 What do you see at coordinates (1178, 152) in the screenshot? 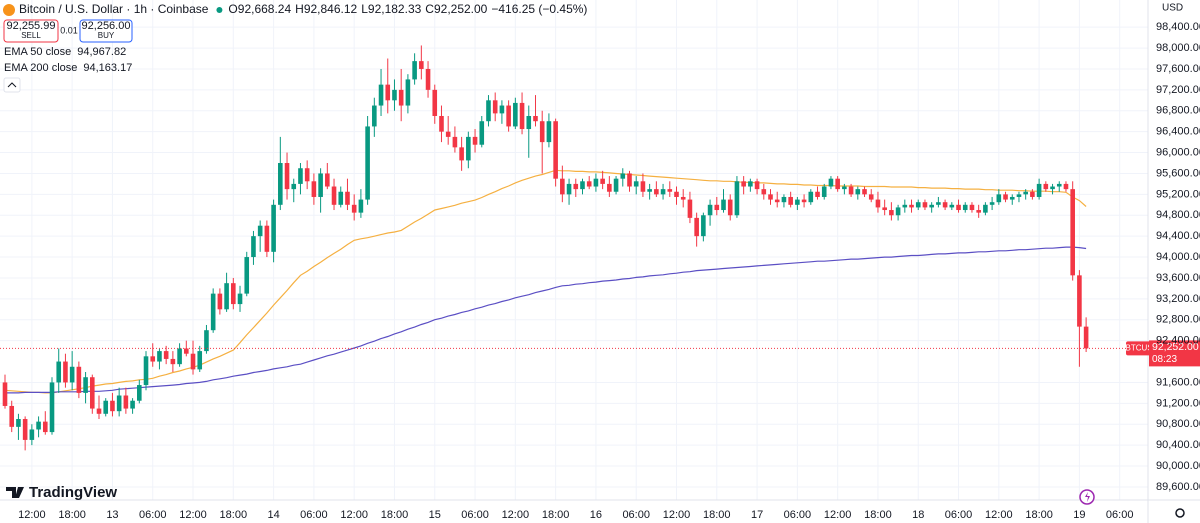
I see `y-tick-label: 96,000.00` at bounding box center [1178, 152].